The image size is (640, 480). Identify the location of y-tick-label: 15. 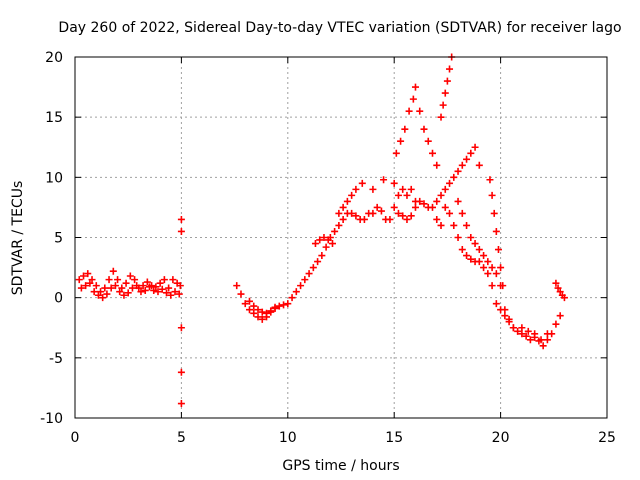
(54, 118).